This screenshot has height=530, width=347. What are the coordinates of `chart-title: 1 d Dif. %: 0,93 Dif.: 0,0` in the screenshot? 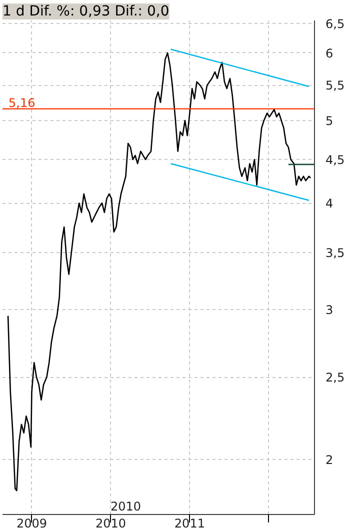 It's located at (86, 12).